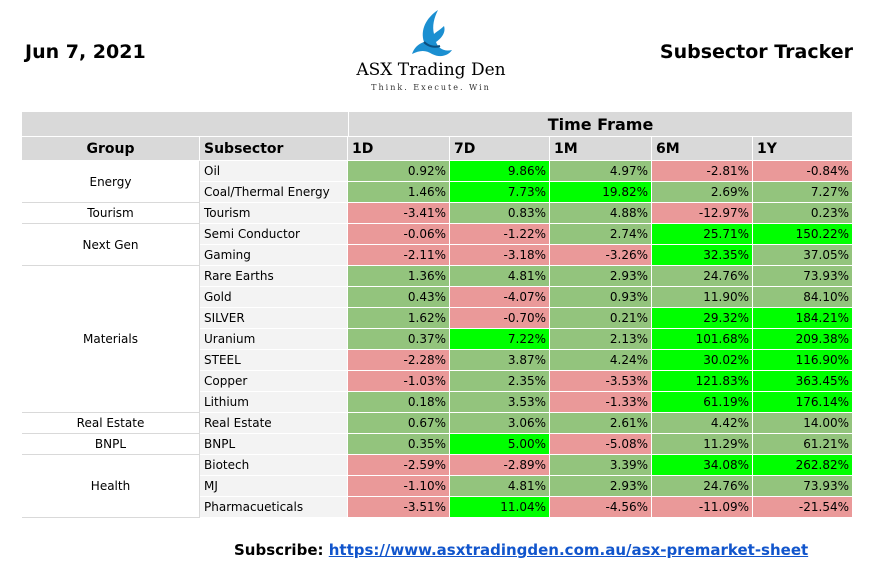 The image size is (885, 584). What do you see at coordinates (274, 297) in the screenshot?
I see `subsector: Gold` at bounding box center [274, 297].